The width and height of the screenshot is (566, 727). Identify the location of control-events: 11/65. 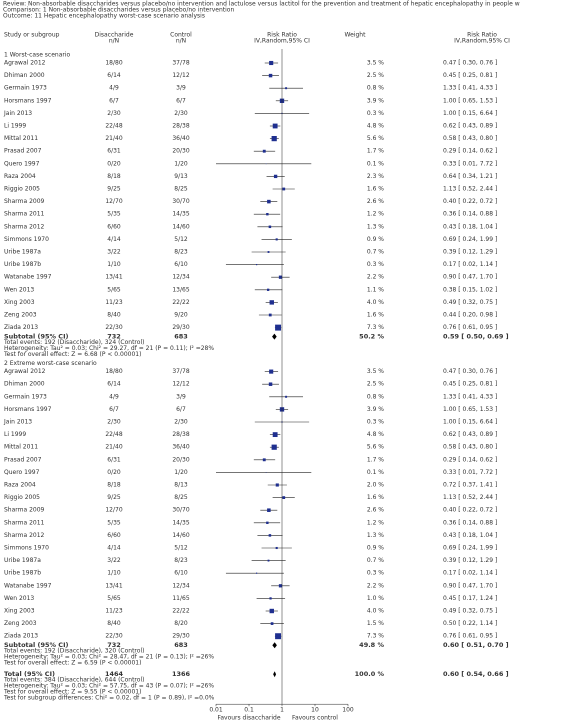
(180, 598).